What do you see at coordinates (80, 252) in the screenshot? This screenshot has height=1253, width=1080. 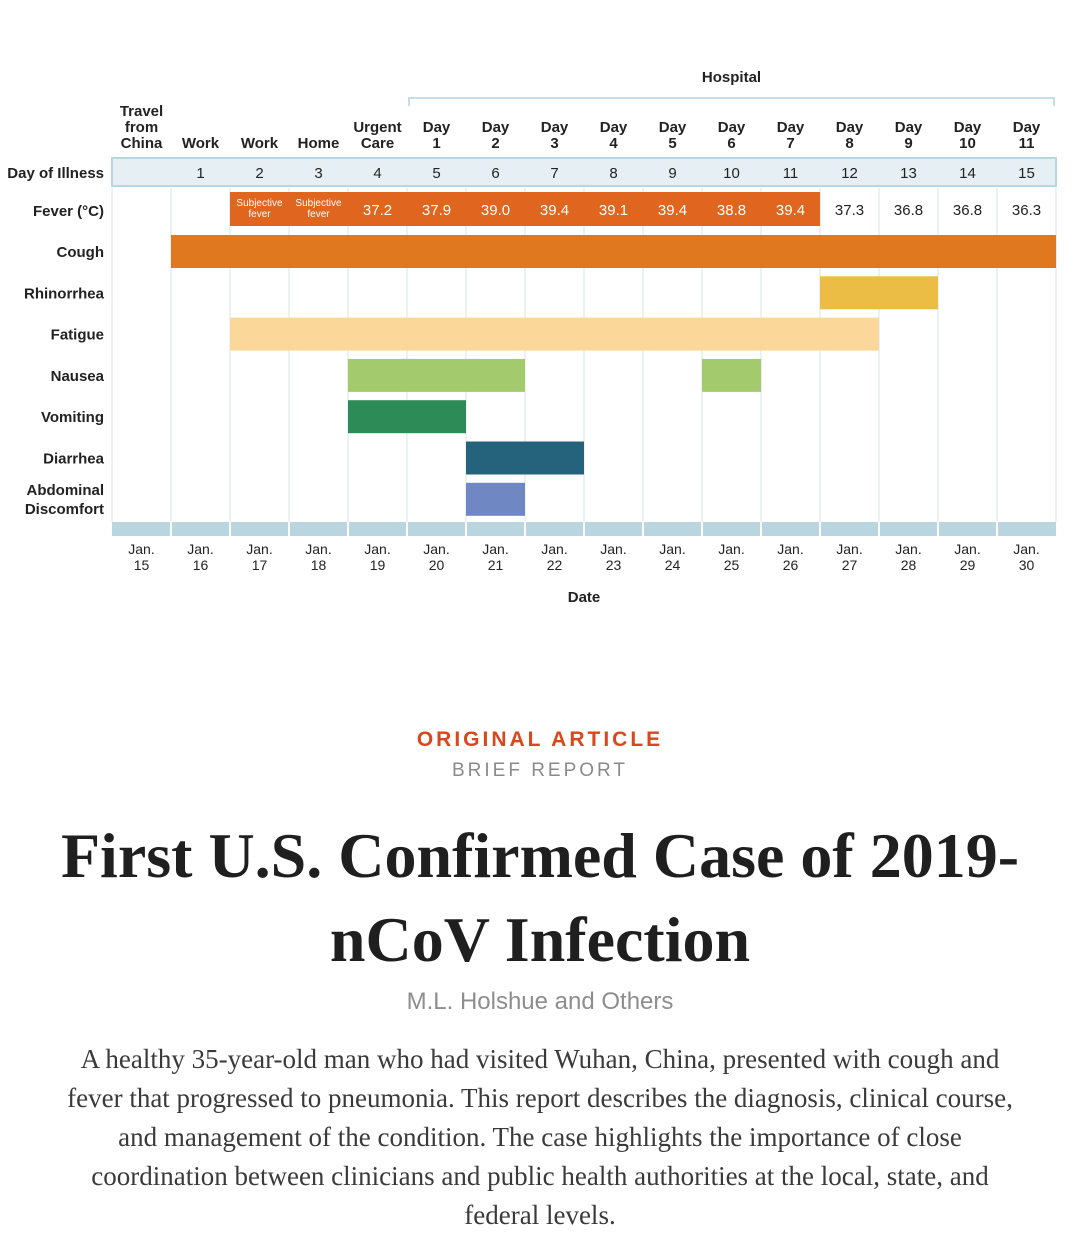 I see `symptom-label: Cough` at bounding box center [80, 252].